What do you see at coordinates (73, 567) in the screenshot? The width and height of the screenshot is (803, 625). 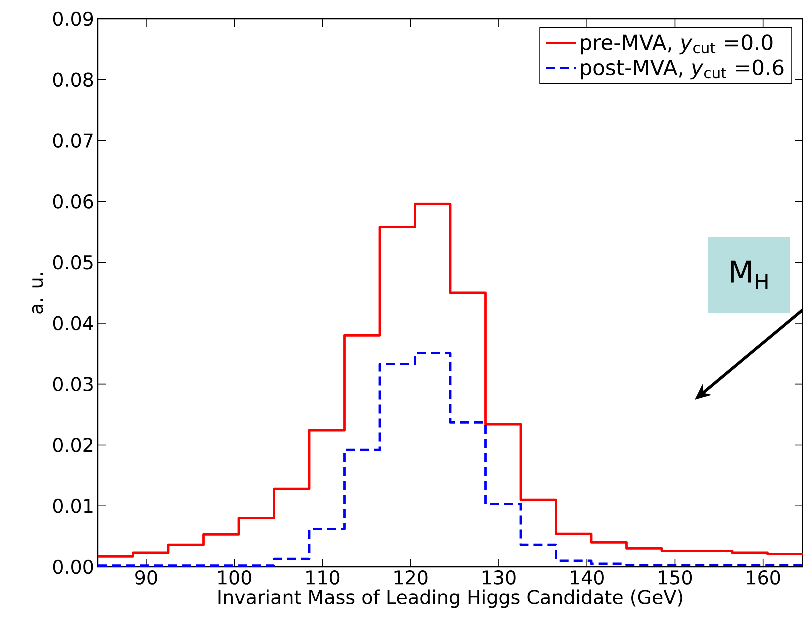 I see `y-tick-label: 0.00` at bounding box center [73, 567].